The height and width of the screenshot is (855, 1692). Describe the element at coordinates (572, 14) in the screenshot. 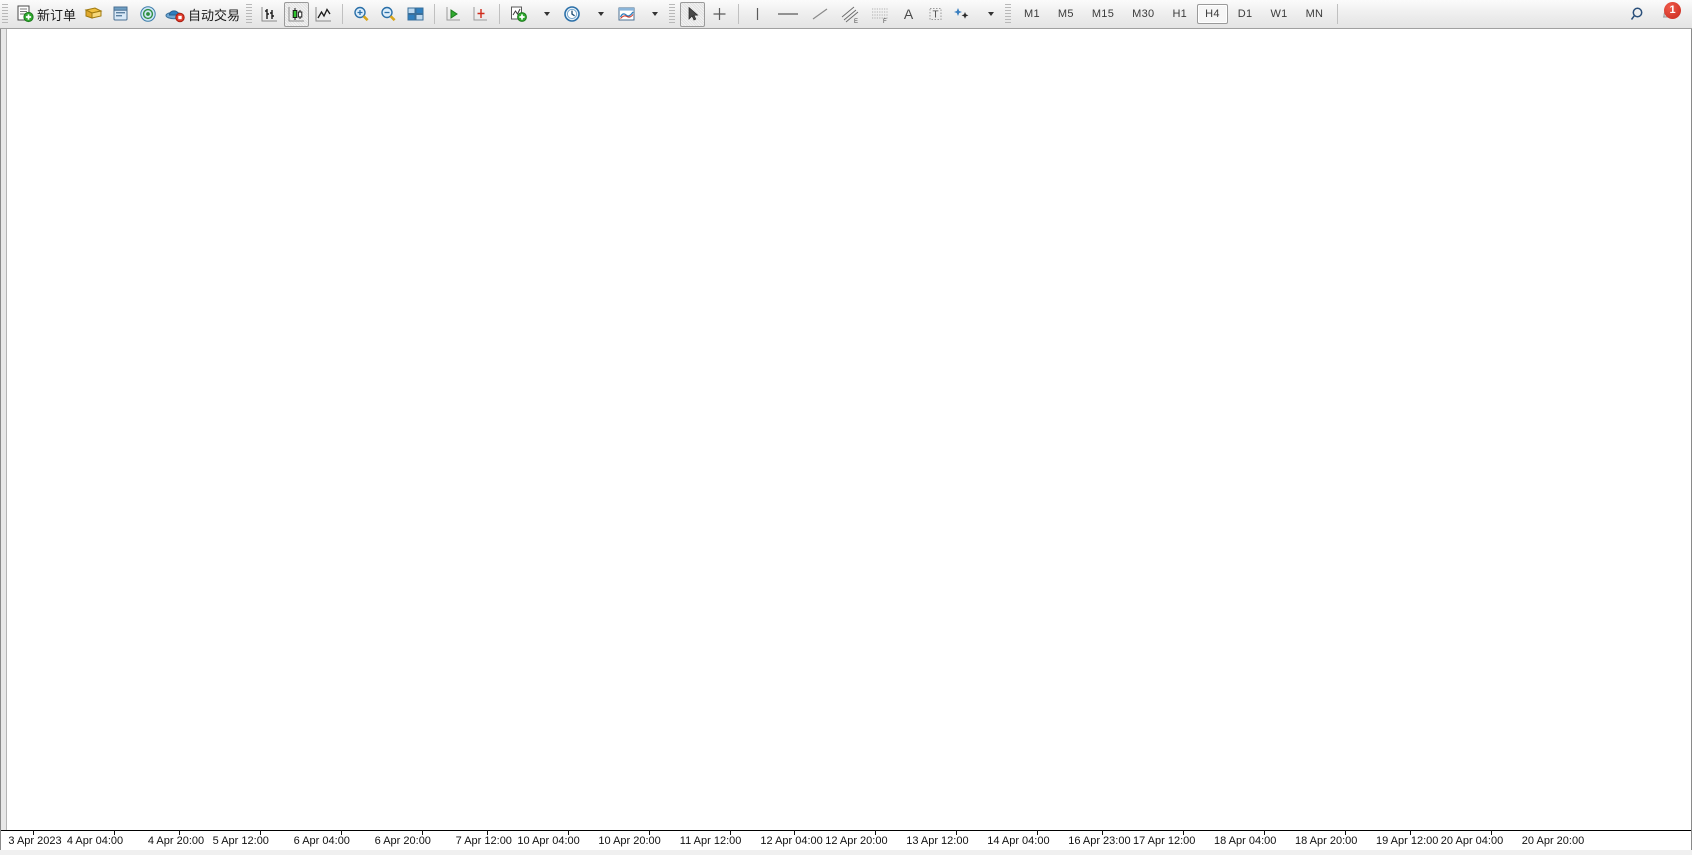

I see `period-button` at that location.